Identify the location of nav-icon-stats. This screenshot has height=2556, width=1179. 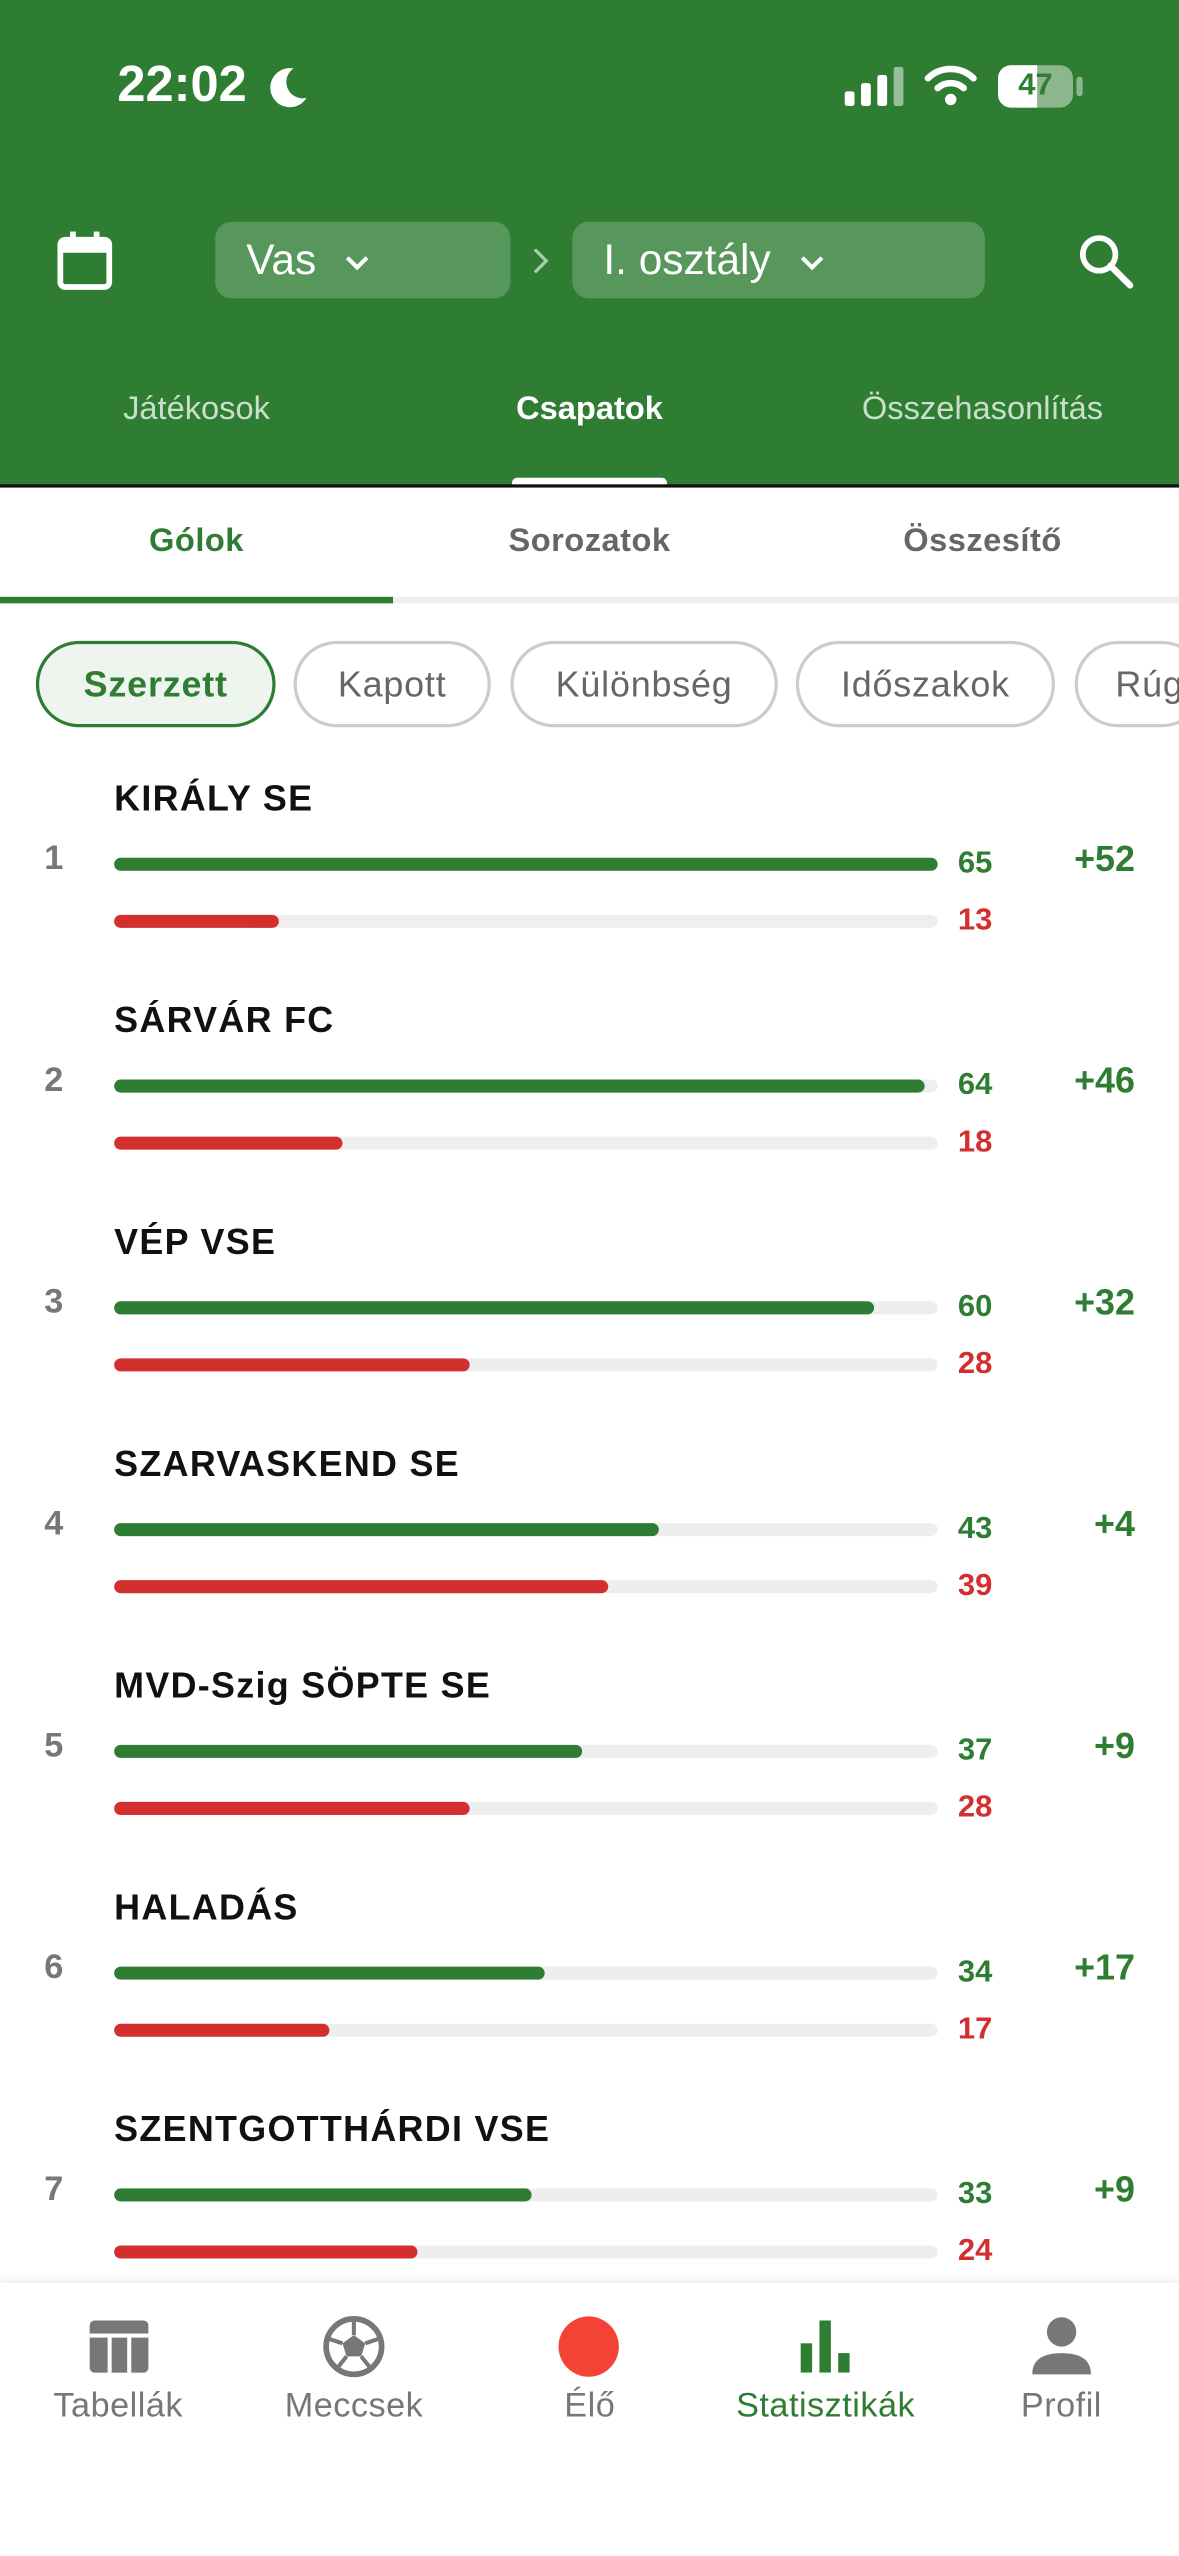
(825, 2346).